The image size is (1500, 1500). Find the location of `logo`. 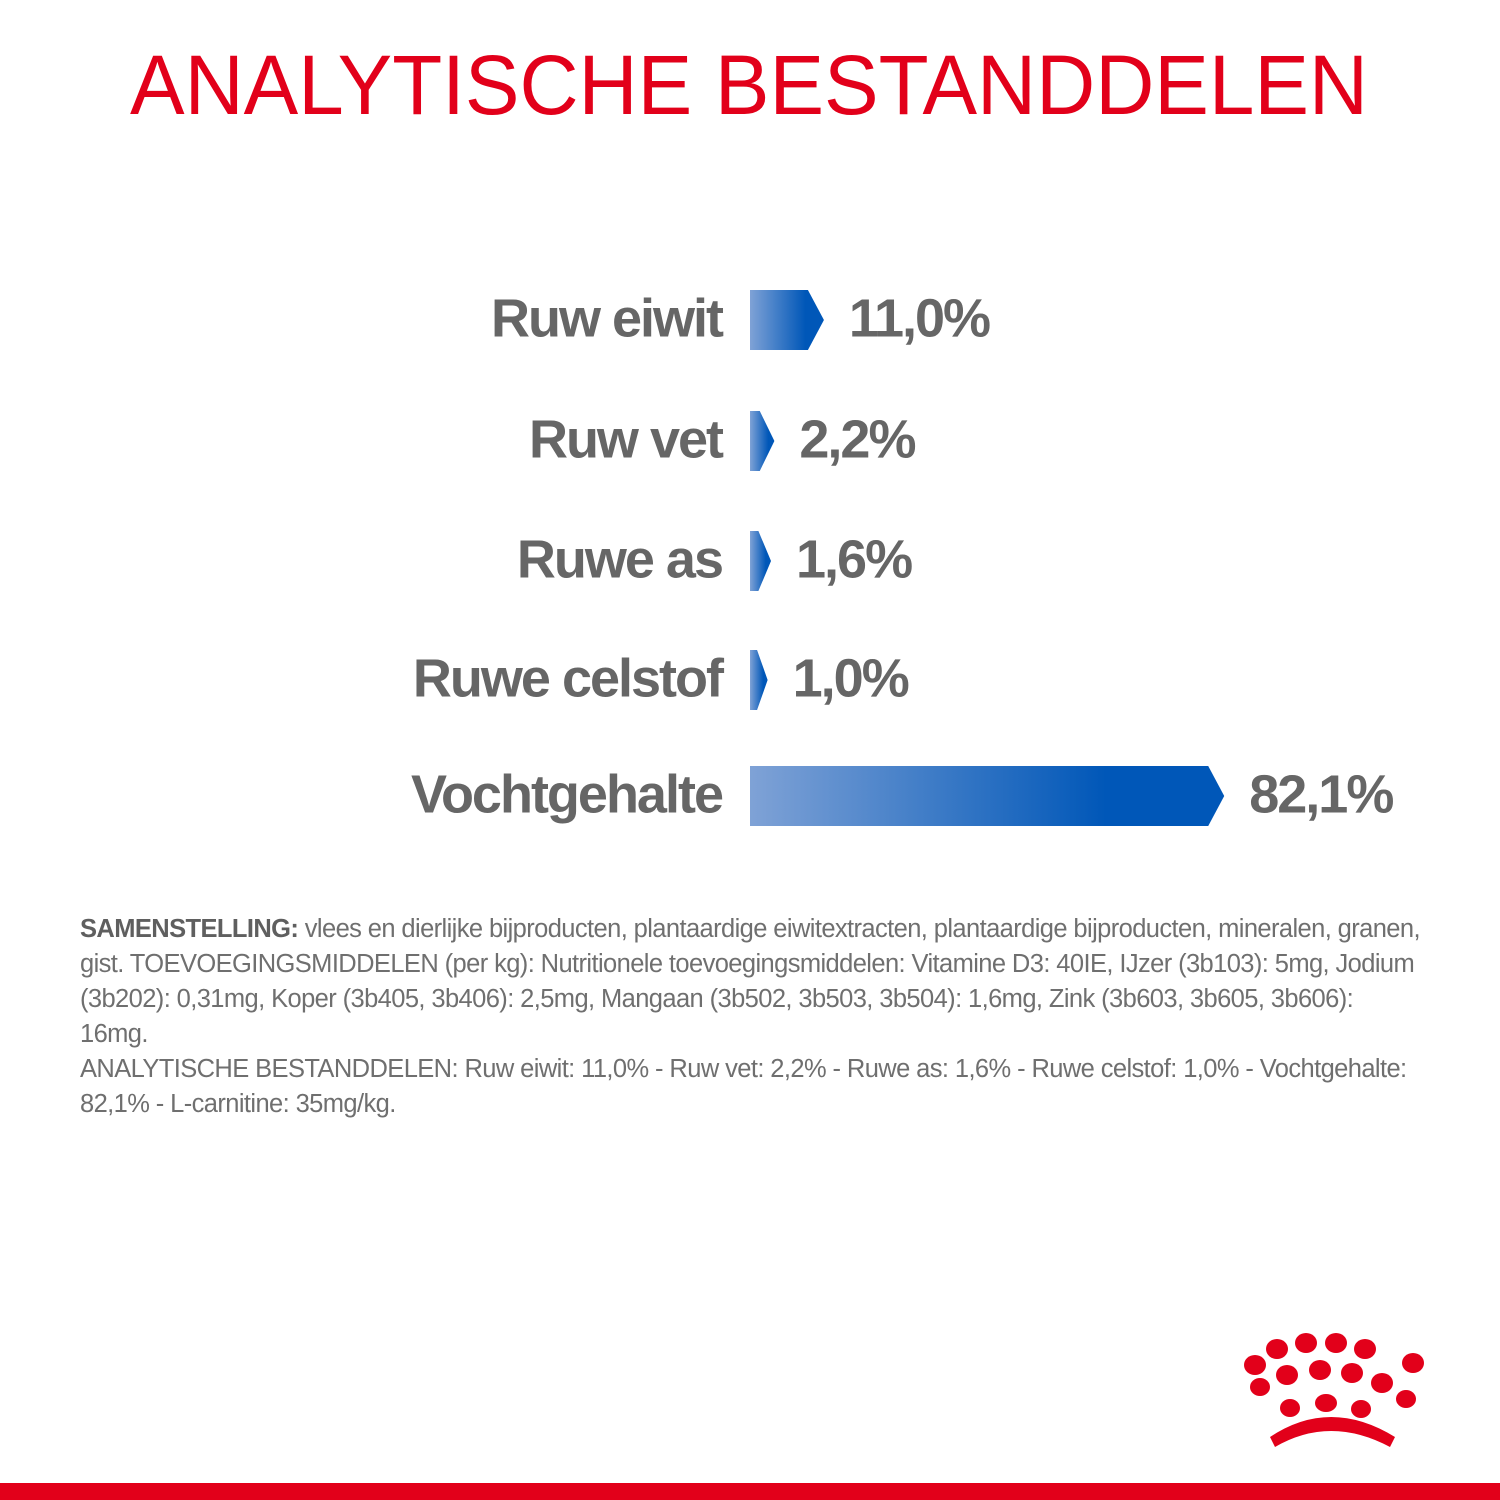

logo is located at coordinates (1334, 1390).